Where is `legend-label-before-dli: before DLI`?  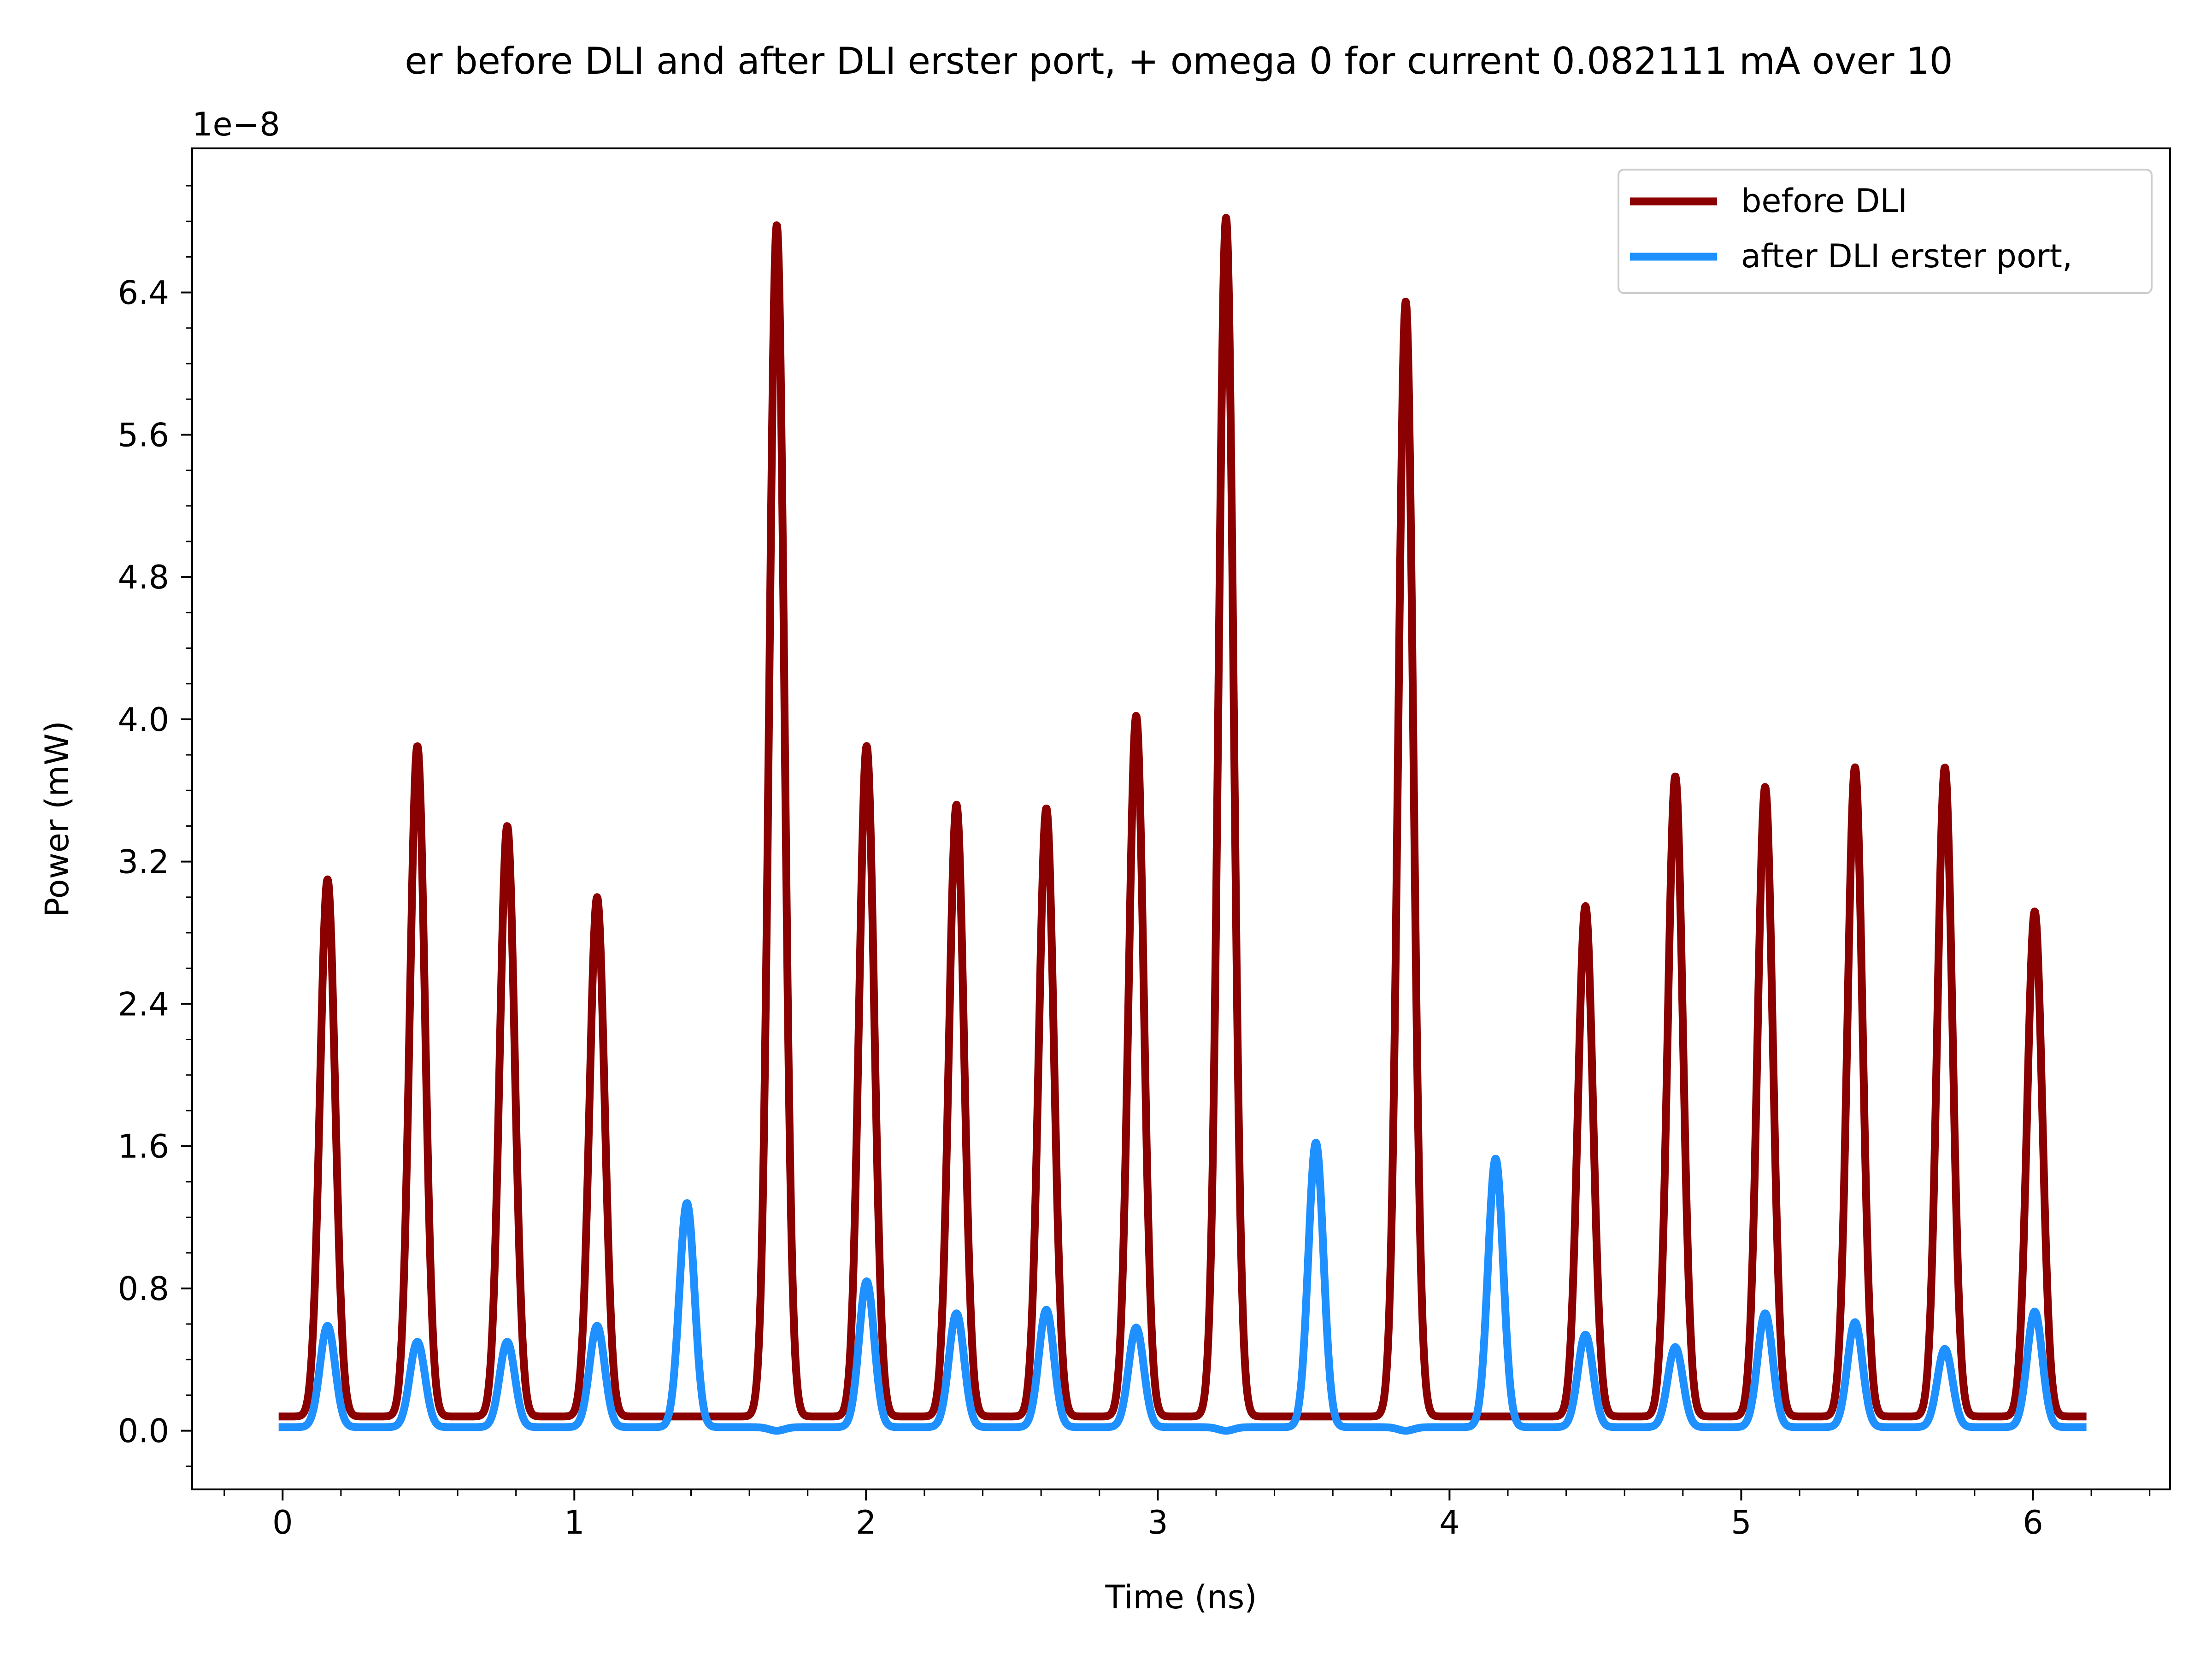 legend-label-before-dli: before DLI is located at coordinates (1824, 201).